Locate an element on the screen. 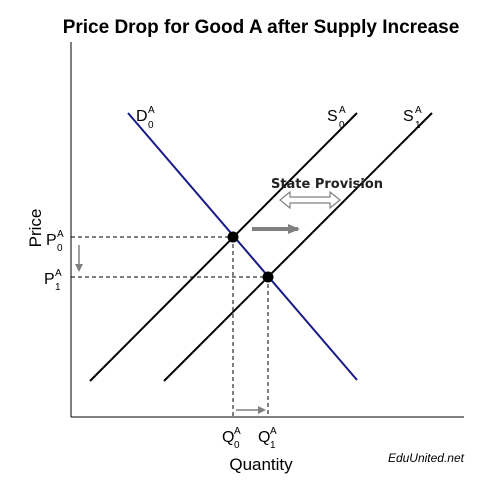  quantity-label-q1: Q A 1 is located at coordinates (267, 438).